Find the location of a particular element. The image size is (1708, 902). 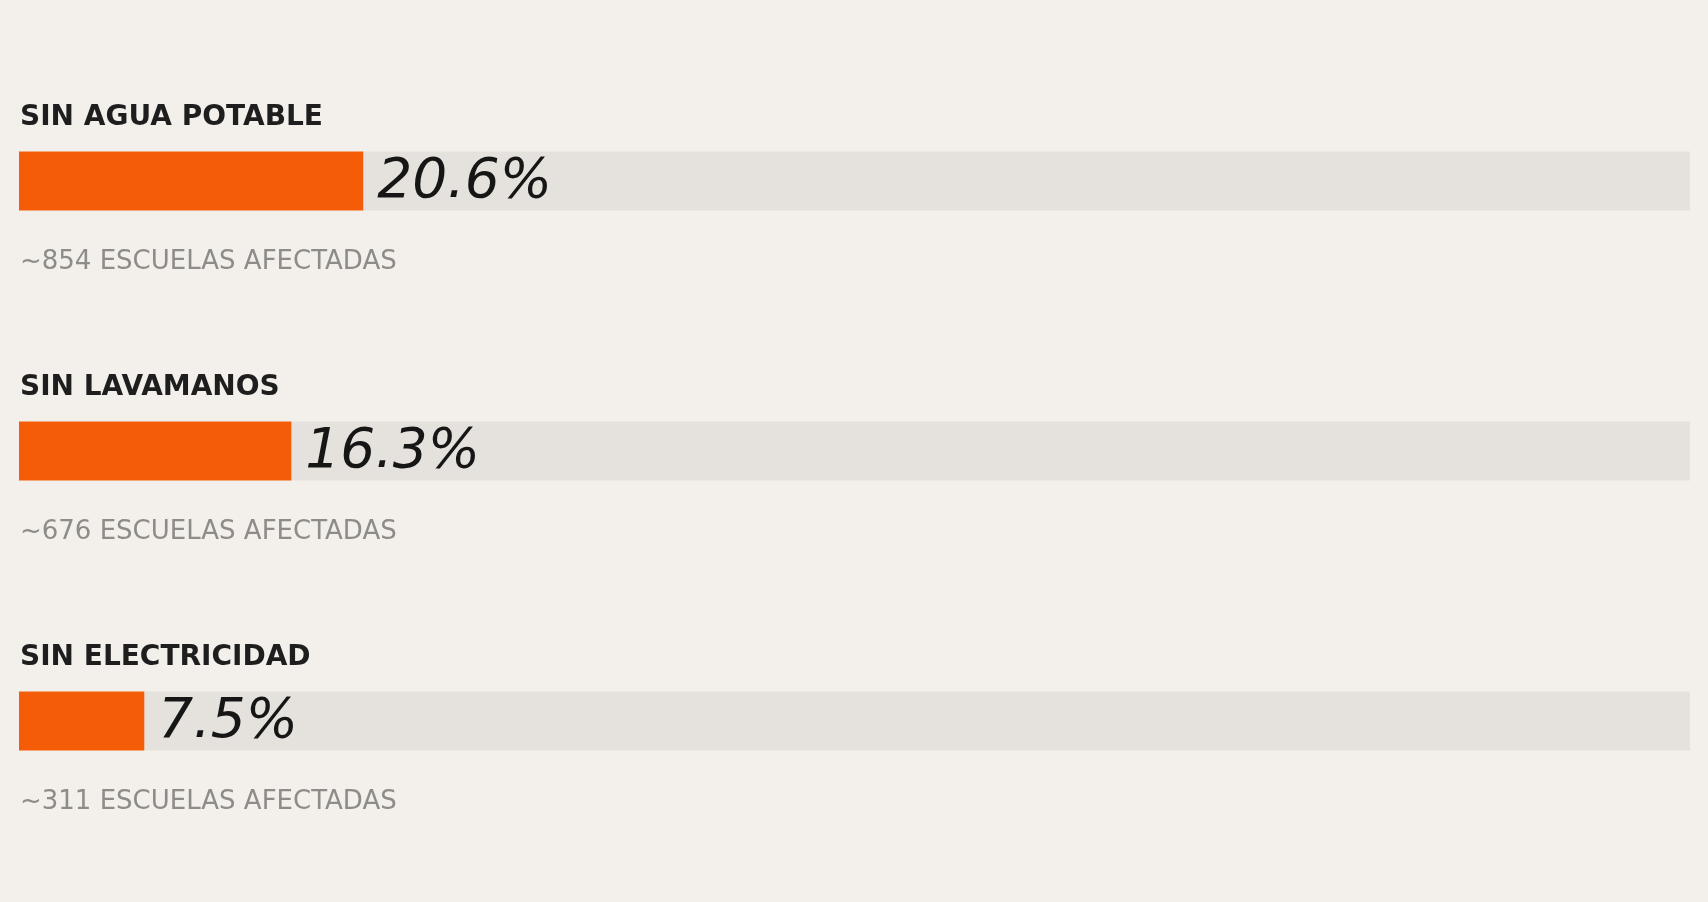

y-tick-label: SIN LAVAMANOS is located at coordinates (150, 385).